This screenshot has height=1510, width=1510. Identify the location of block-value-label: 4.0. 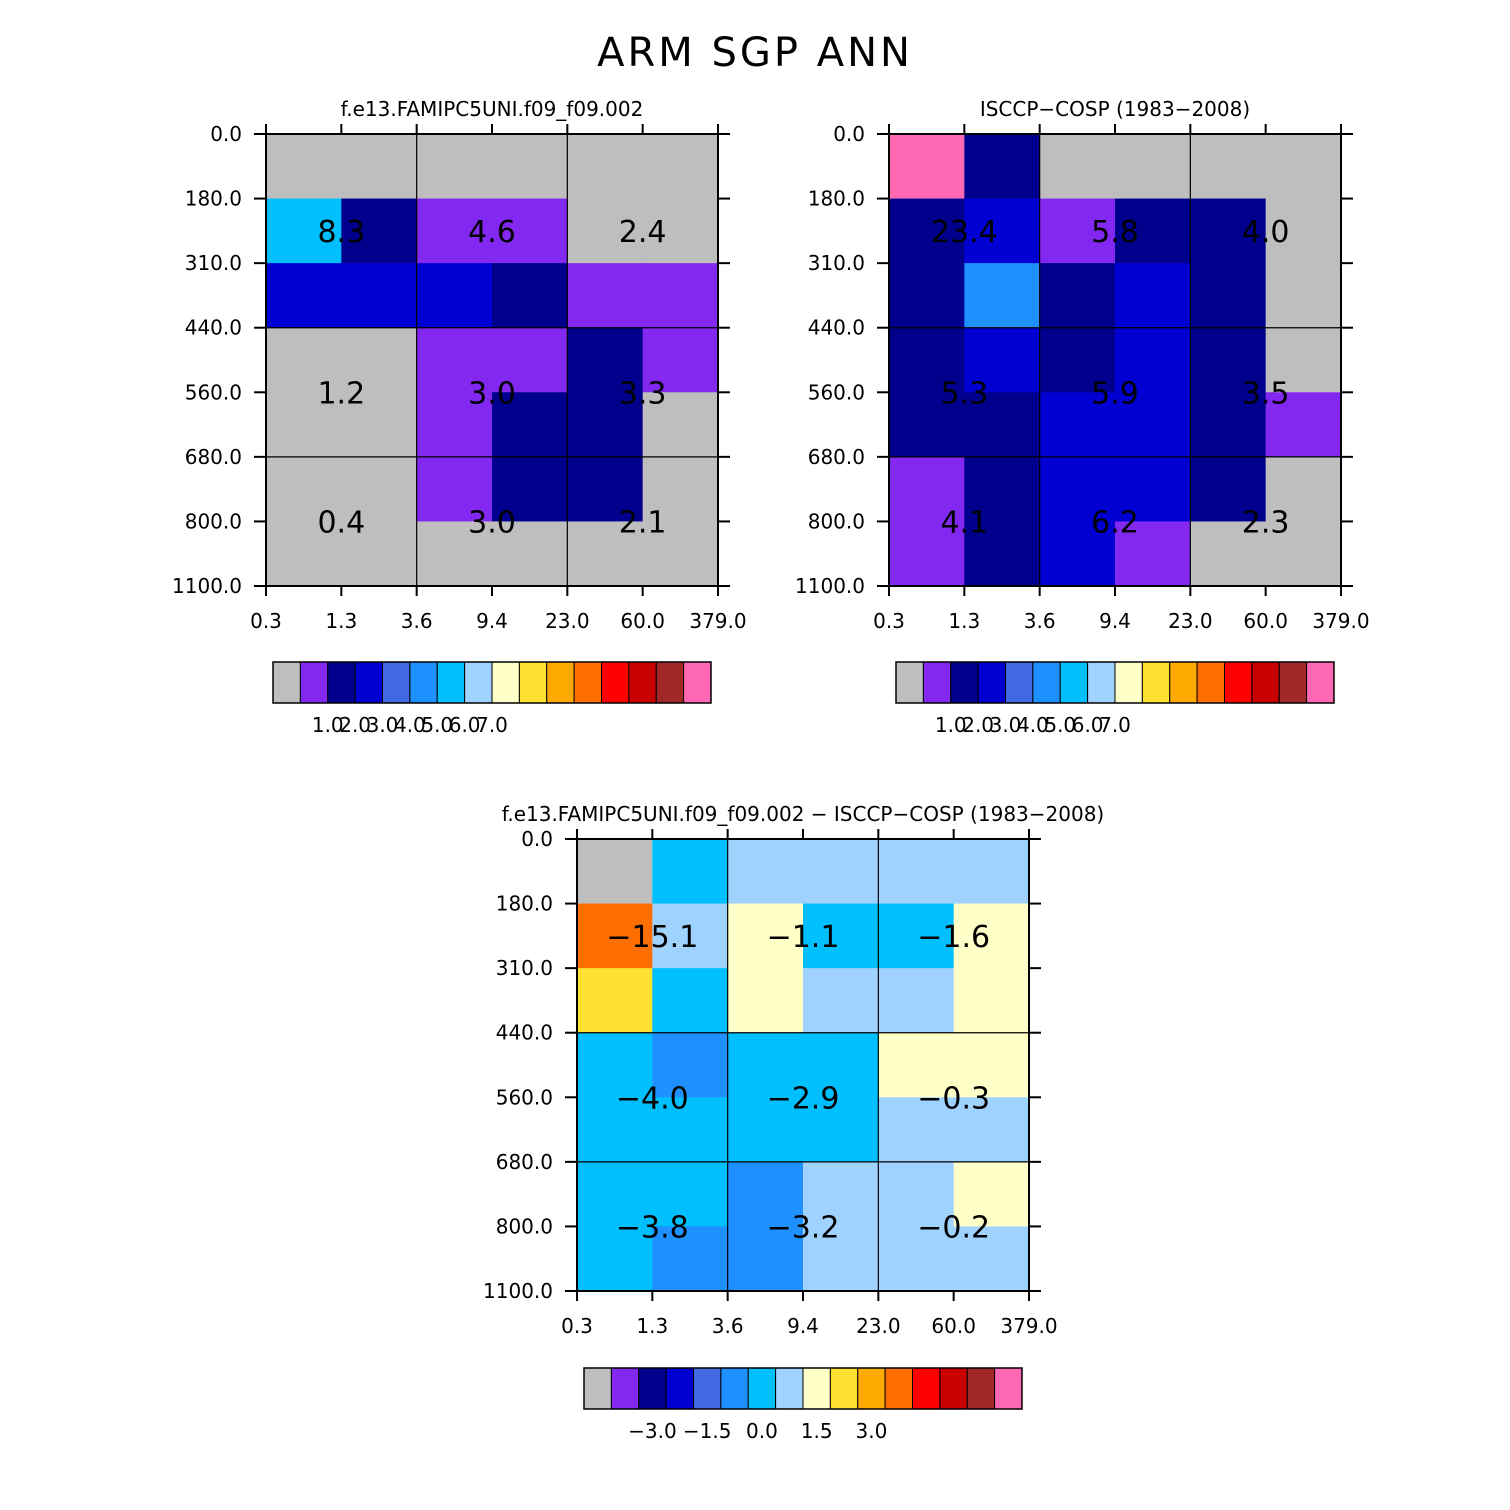
(1266, 232).